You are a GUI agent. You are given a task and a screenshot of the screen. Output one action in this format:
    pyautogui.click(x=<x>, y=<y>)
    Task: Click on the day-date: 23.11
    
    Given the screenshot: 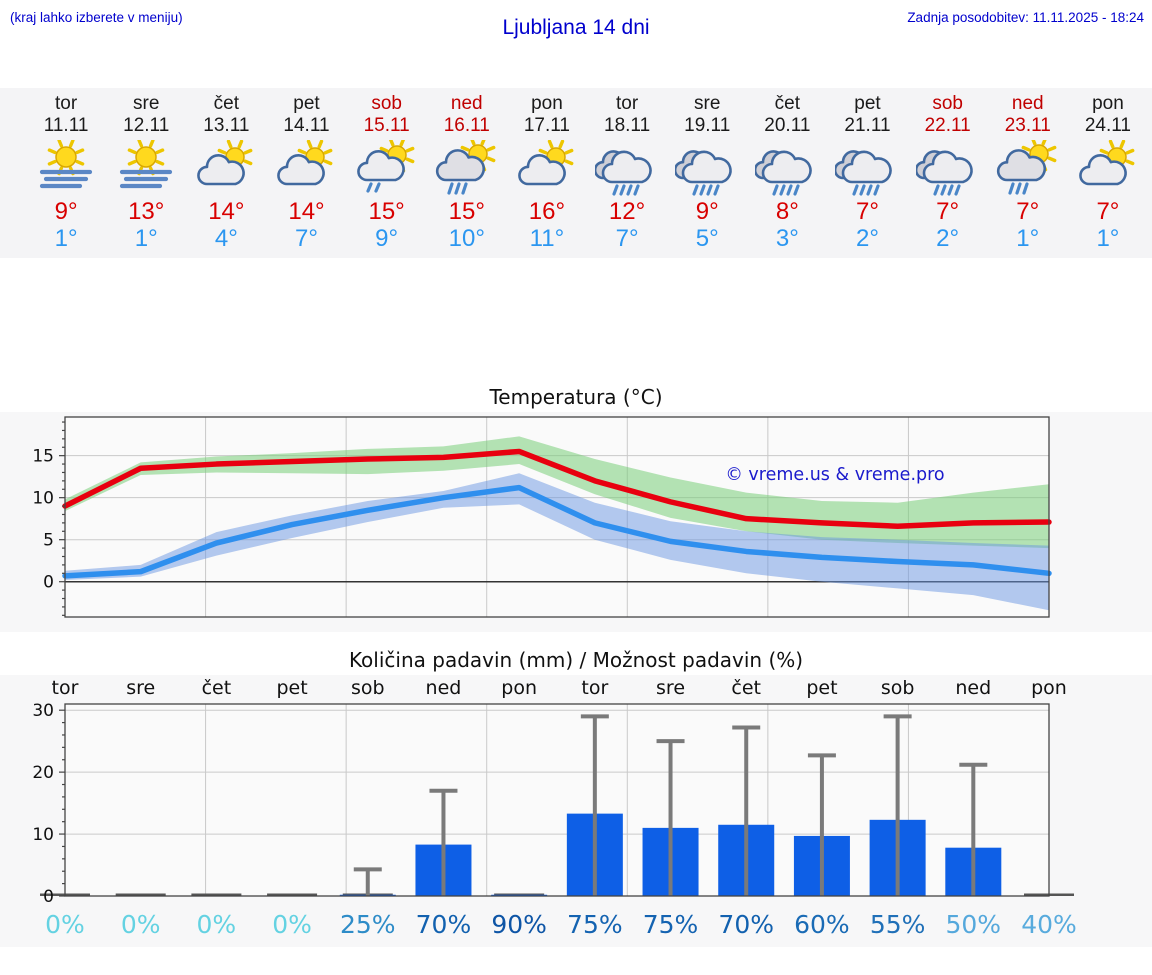 What is the action you would take?
    pyautogui.click(x=1027, y=125)
    